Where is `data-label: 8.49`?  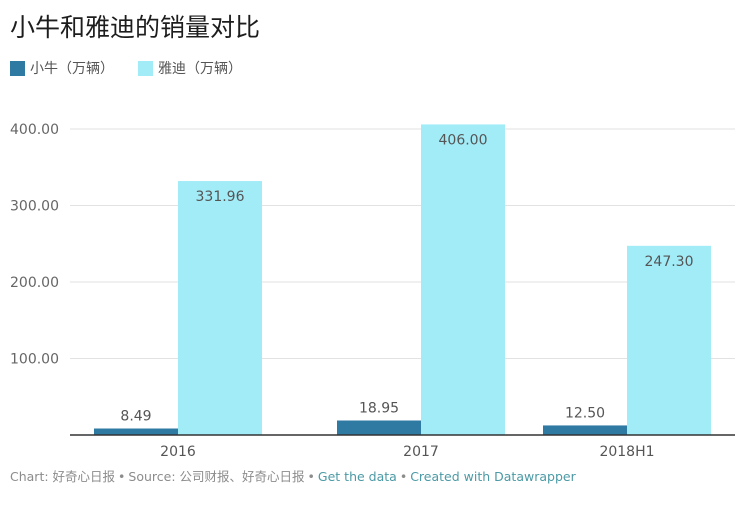 data-label: 8.49 is located at coordinates (135, 417).